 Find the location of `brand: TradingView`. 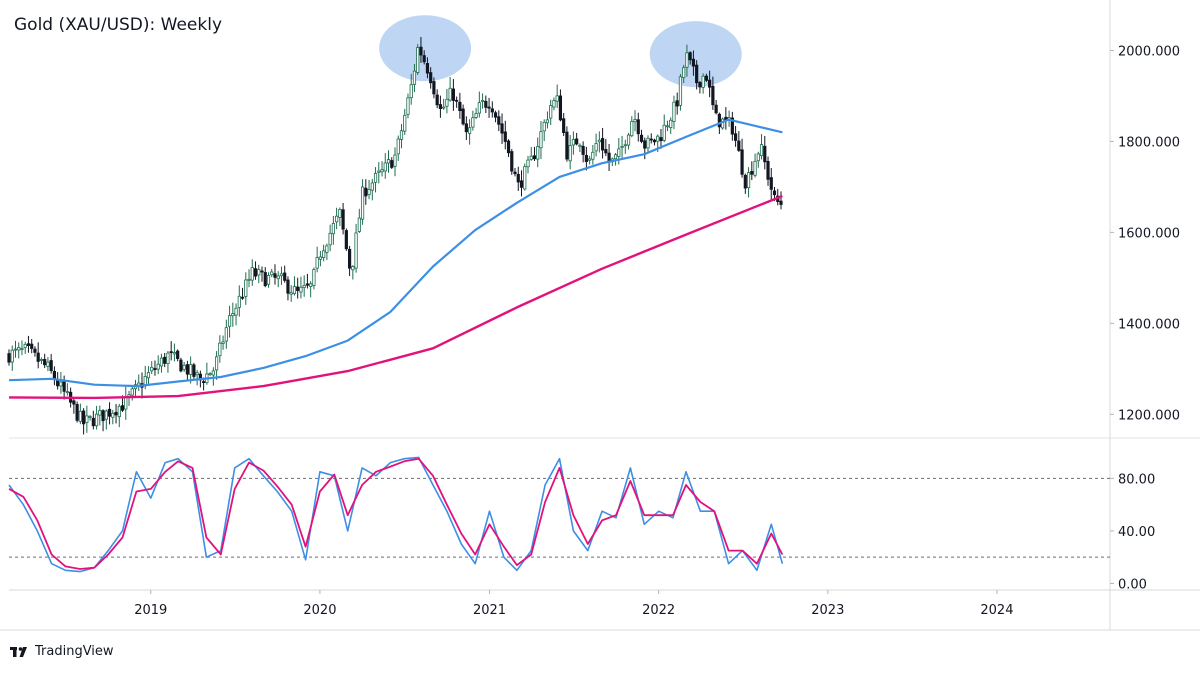

brand: TradingView is located at coordinates (62, 651).